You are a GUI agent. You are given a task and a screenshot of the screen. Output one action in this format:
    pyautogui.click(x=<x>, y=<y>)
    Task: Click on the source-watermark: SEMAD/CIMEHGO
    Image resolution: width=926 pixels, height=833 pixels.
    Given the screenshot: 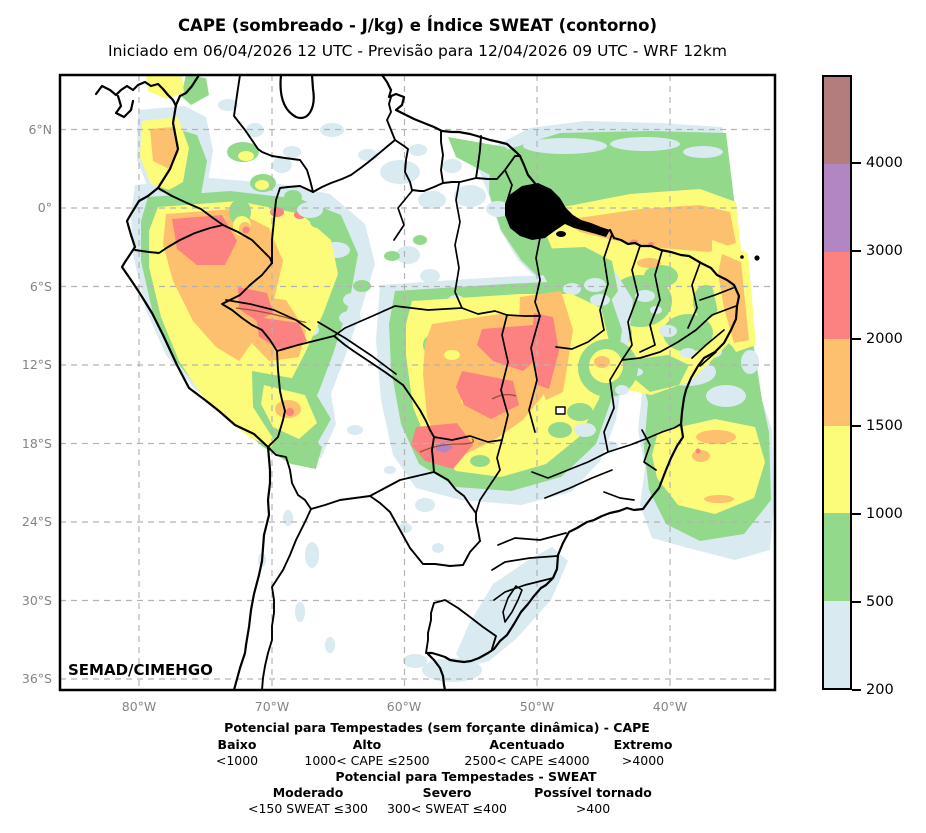 What is the action you would take?
    pyautogui.click(x=140, y=670)
    